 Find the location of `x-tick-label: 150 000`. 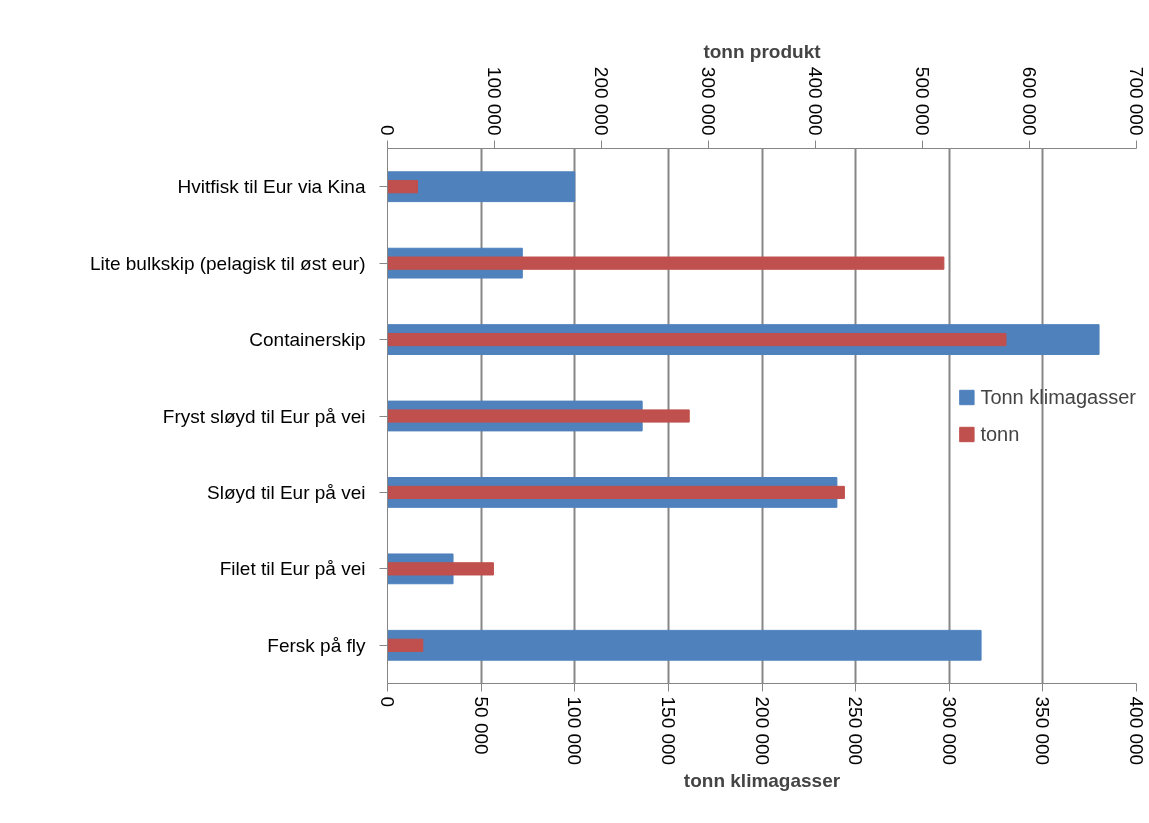

x-tick-label: 150 000 is located at coordinates (668, 731).